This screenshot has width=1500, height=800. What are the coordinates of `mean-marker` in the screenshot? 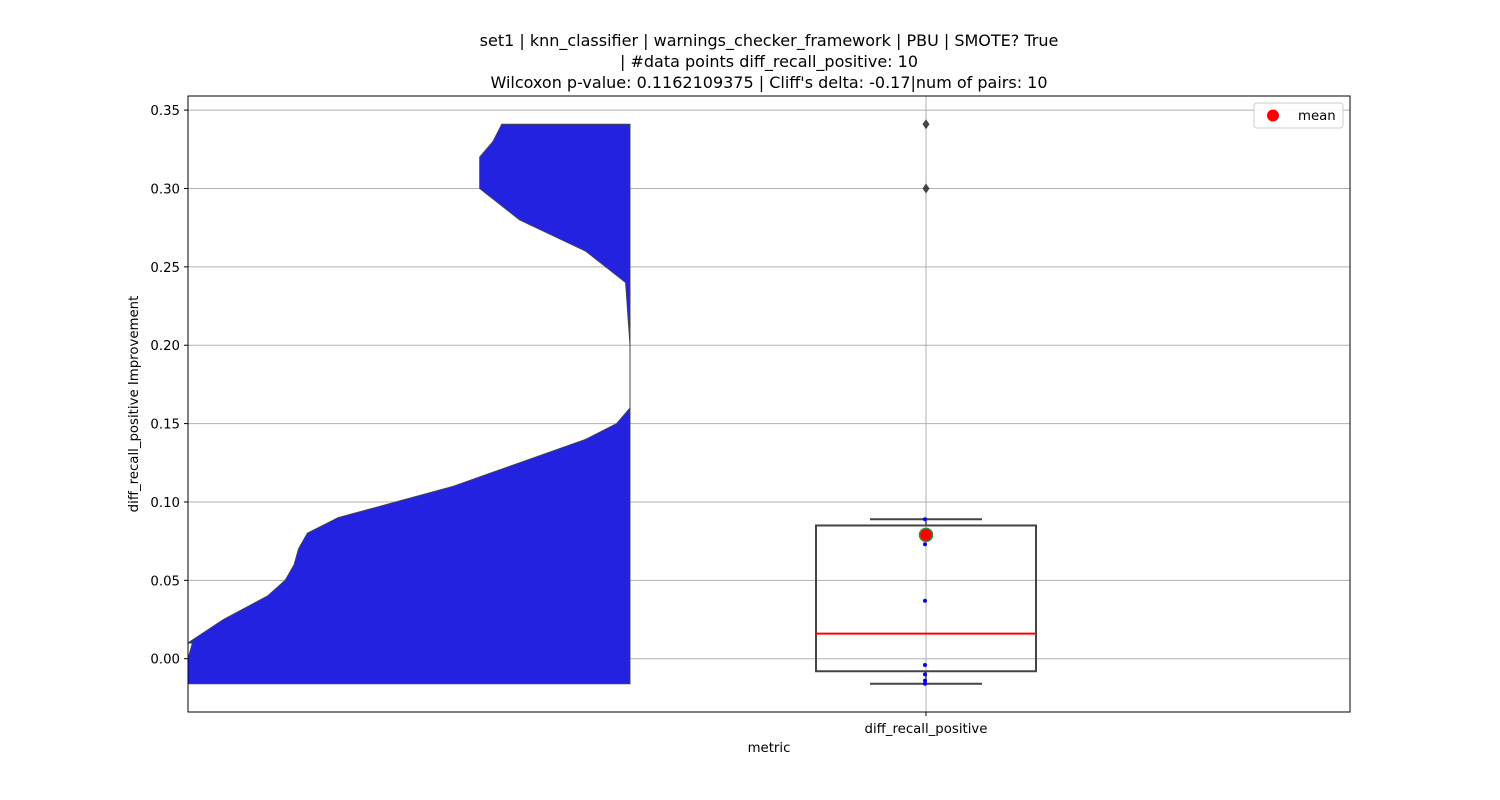 It's located at (926, 535).